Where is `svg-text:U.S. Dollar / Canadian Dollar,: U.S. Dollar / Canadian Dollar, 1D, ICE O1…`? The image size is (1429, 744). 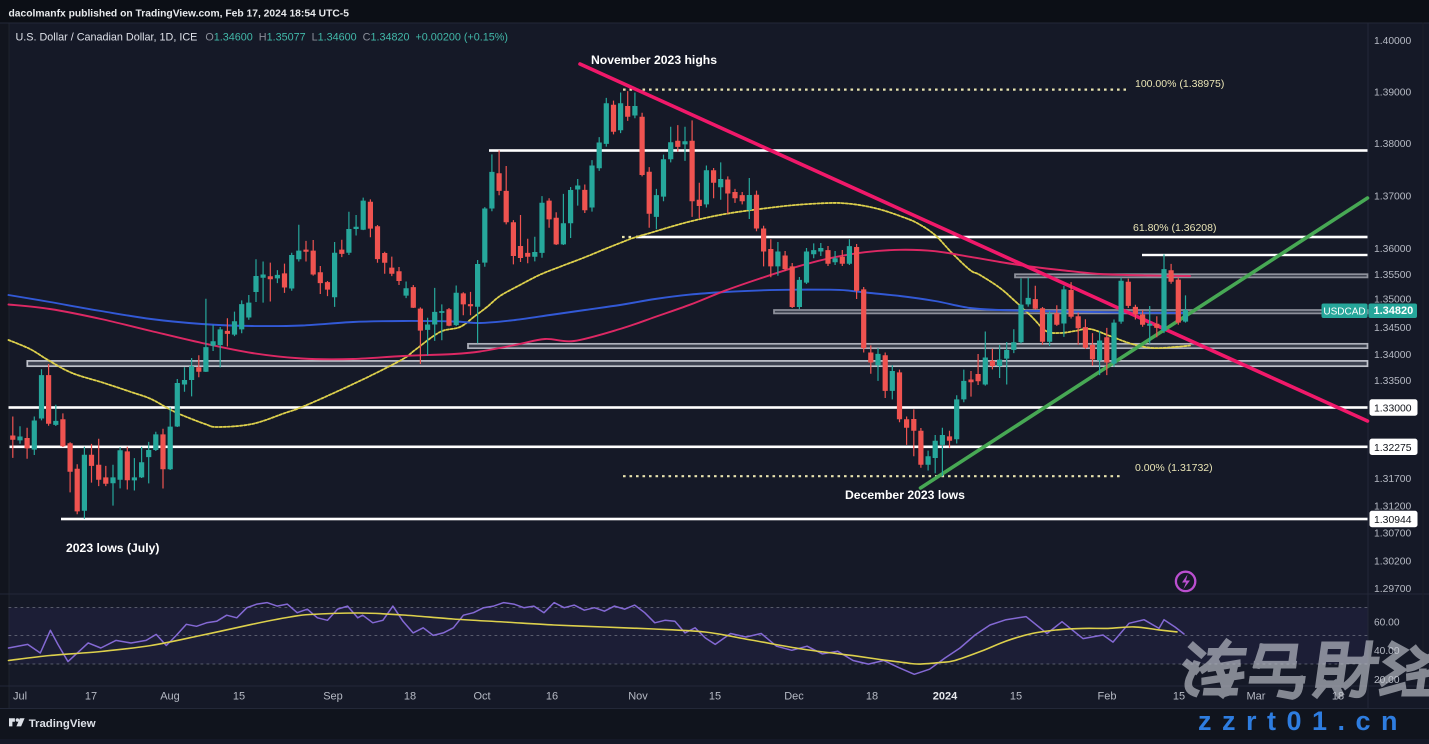 svg-text:U.S. Dollar / Canadian Dollar,: U.S. Dollar / Canadian Dollar, 1D, ICE O1… is located at coordinates (262, 38).